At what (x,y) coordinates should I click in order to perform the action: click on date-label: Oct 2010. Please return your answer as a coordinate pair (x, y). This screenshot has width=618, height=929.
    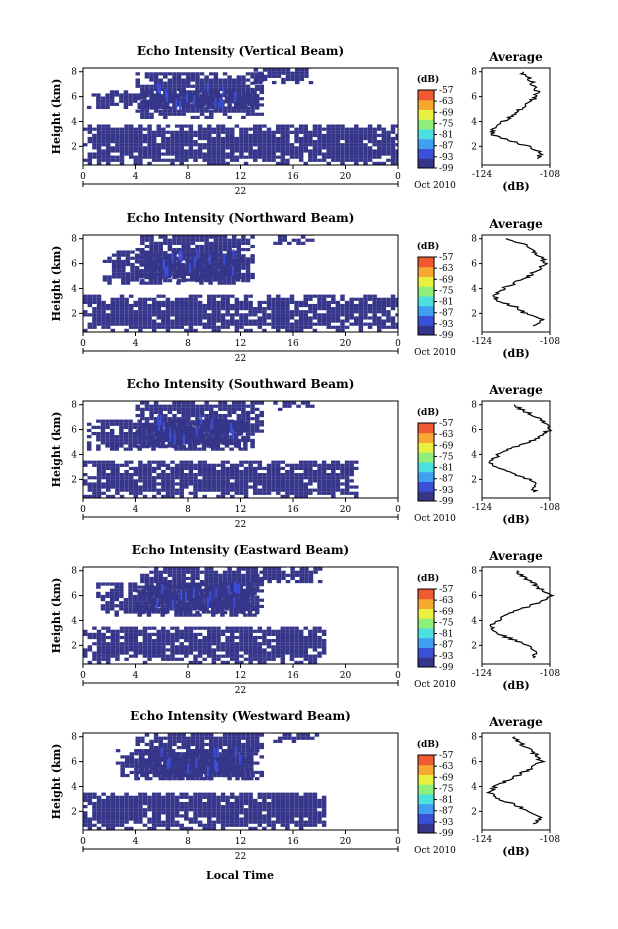
    Looking at the image, I should click on (435, 519).